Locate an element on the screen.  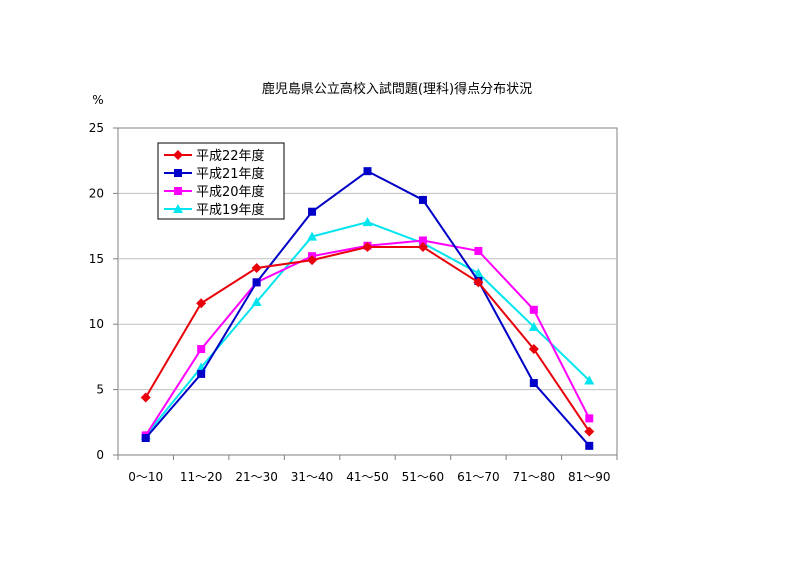
y-tick-label: 0 is located at coordinates (100, 455).